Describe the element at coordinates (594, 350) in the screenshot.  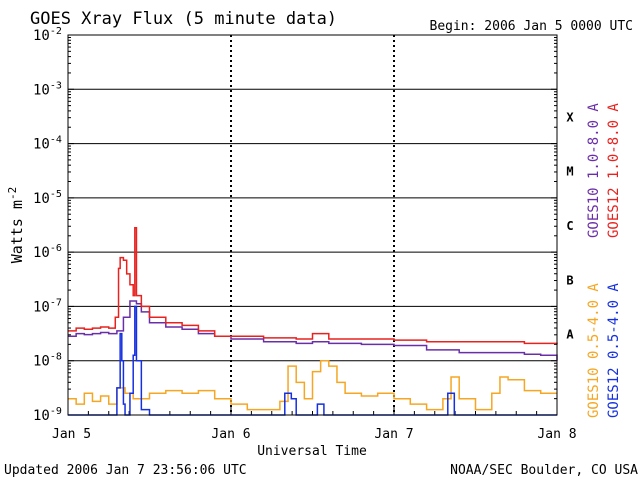
I see `legend-entry-2: GOES10 0.5-4.0 A` at that location.